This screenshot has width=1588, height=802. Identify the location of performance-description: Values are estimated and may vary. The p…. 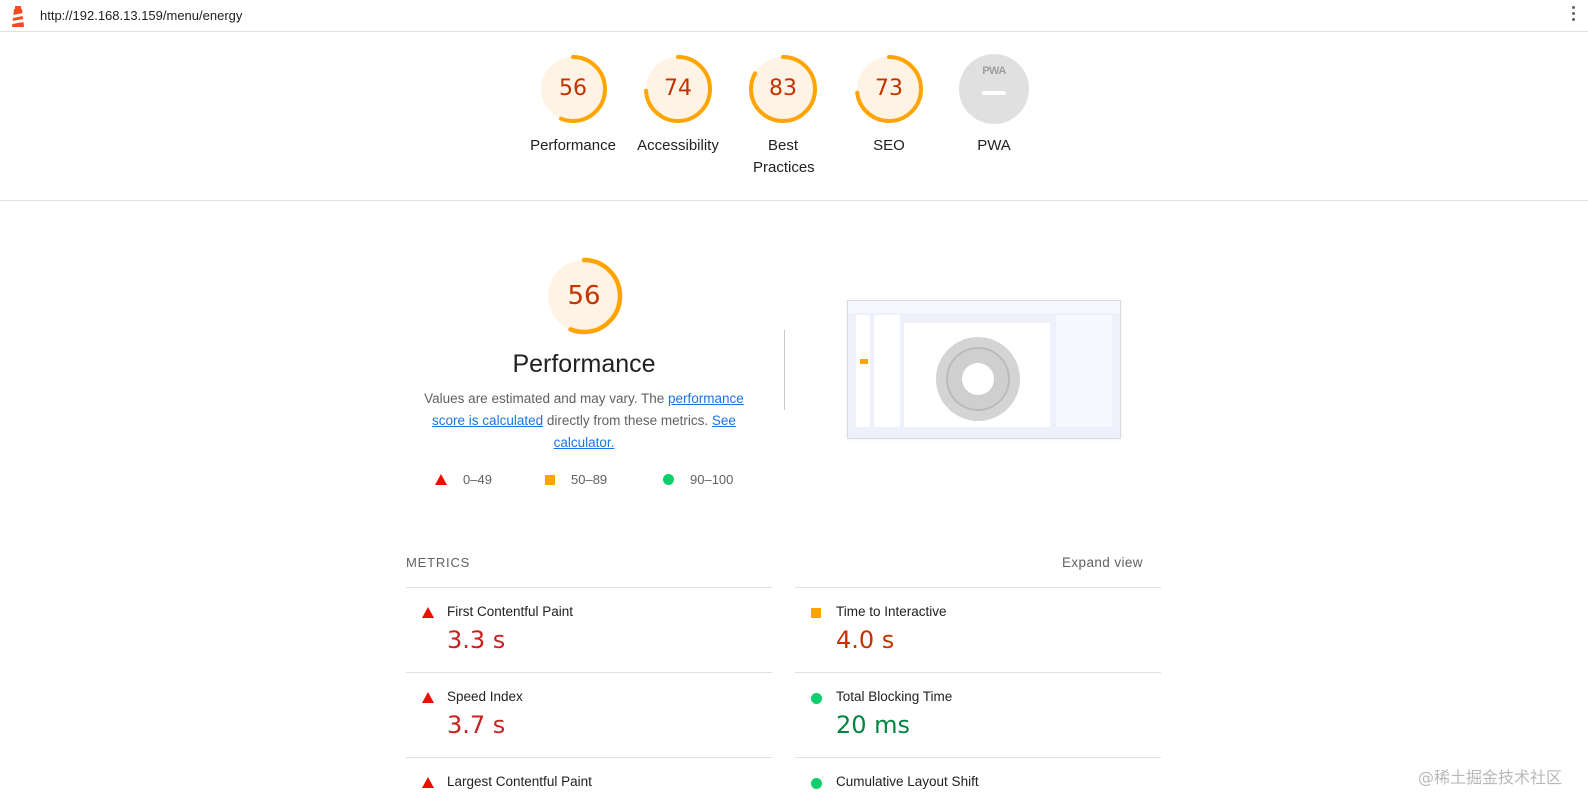
(584, 421).